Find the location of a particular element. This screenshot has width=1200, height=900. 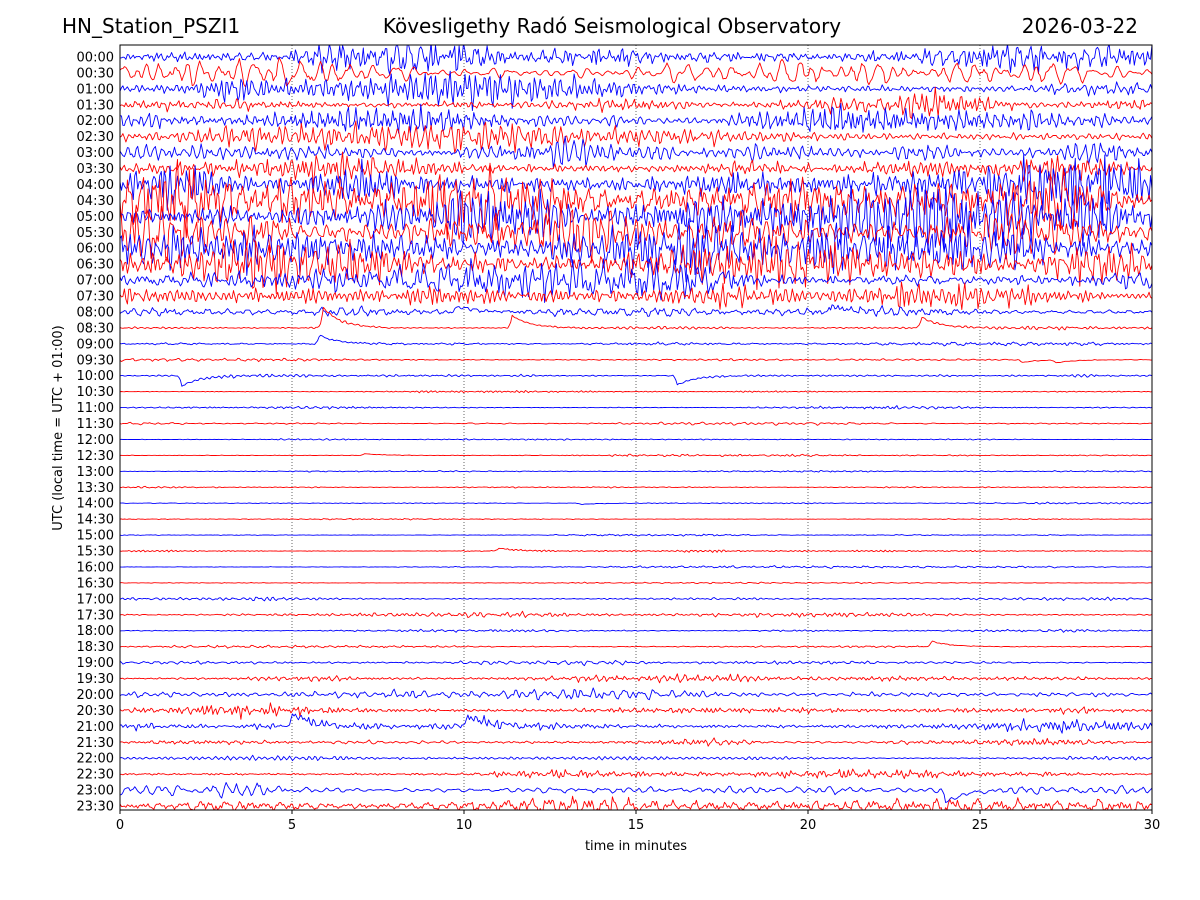

y-tick-label: 04:30 is located at coordinates (95, 201).